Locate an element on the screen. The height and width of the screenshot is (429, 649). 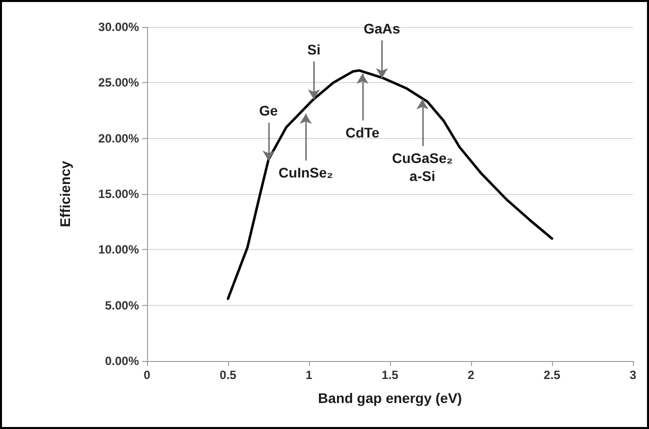
y-tick-label: 25.00% is located at coordinates (119, 83).